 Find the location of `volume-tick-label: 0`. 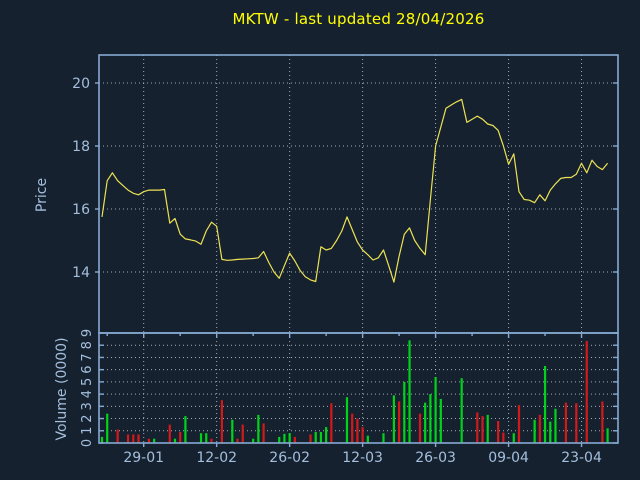

volume-tick-label: 0 is located at coordinates (87, 443).